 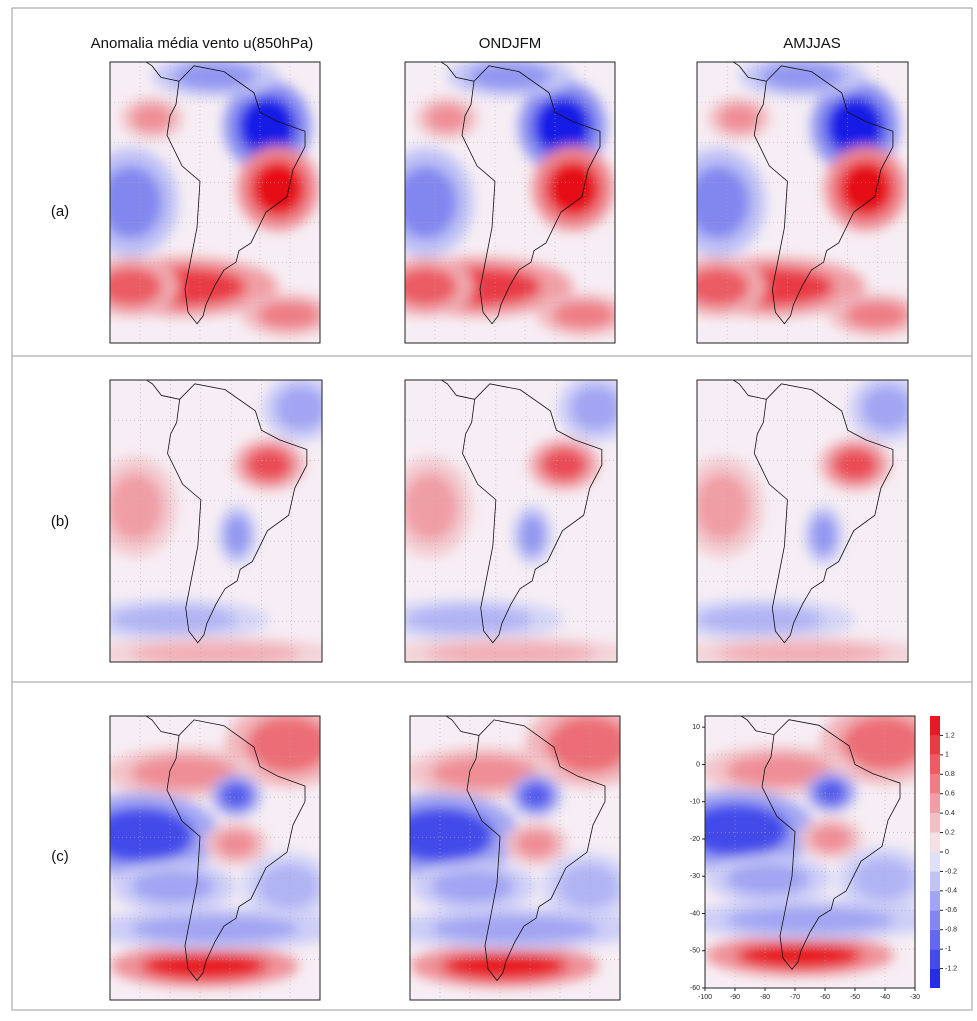 What do you see at coordinates (950, 774) in the screenshot?
I see `colorbar-label: 0.8` at bounding box center [950, 774].